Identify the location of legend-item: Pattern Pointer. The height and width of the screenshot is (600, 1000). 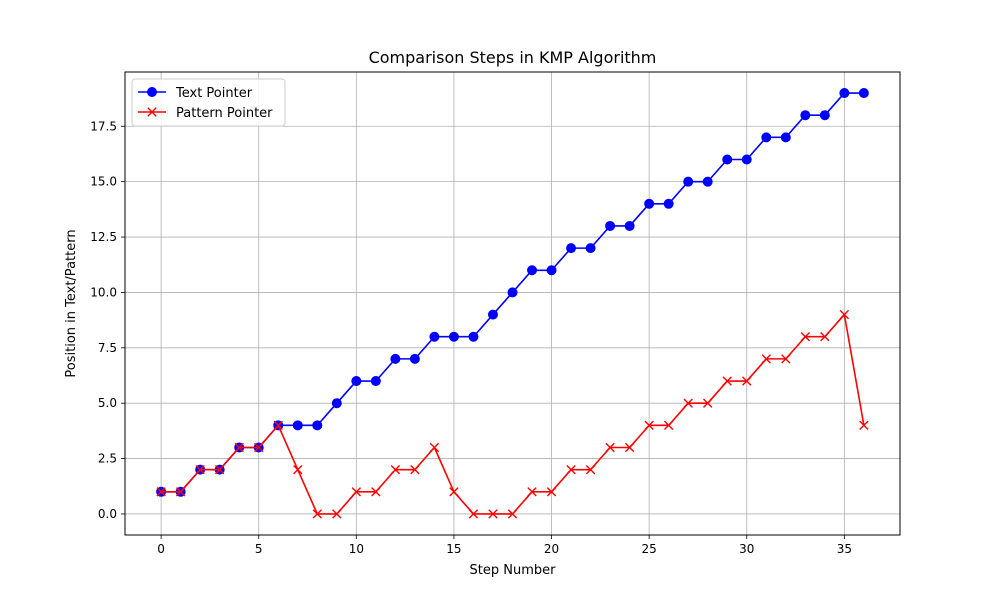
(205, 113).